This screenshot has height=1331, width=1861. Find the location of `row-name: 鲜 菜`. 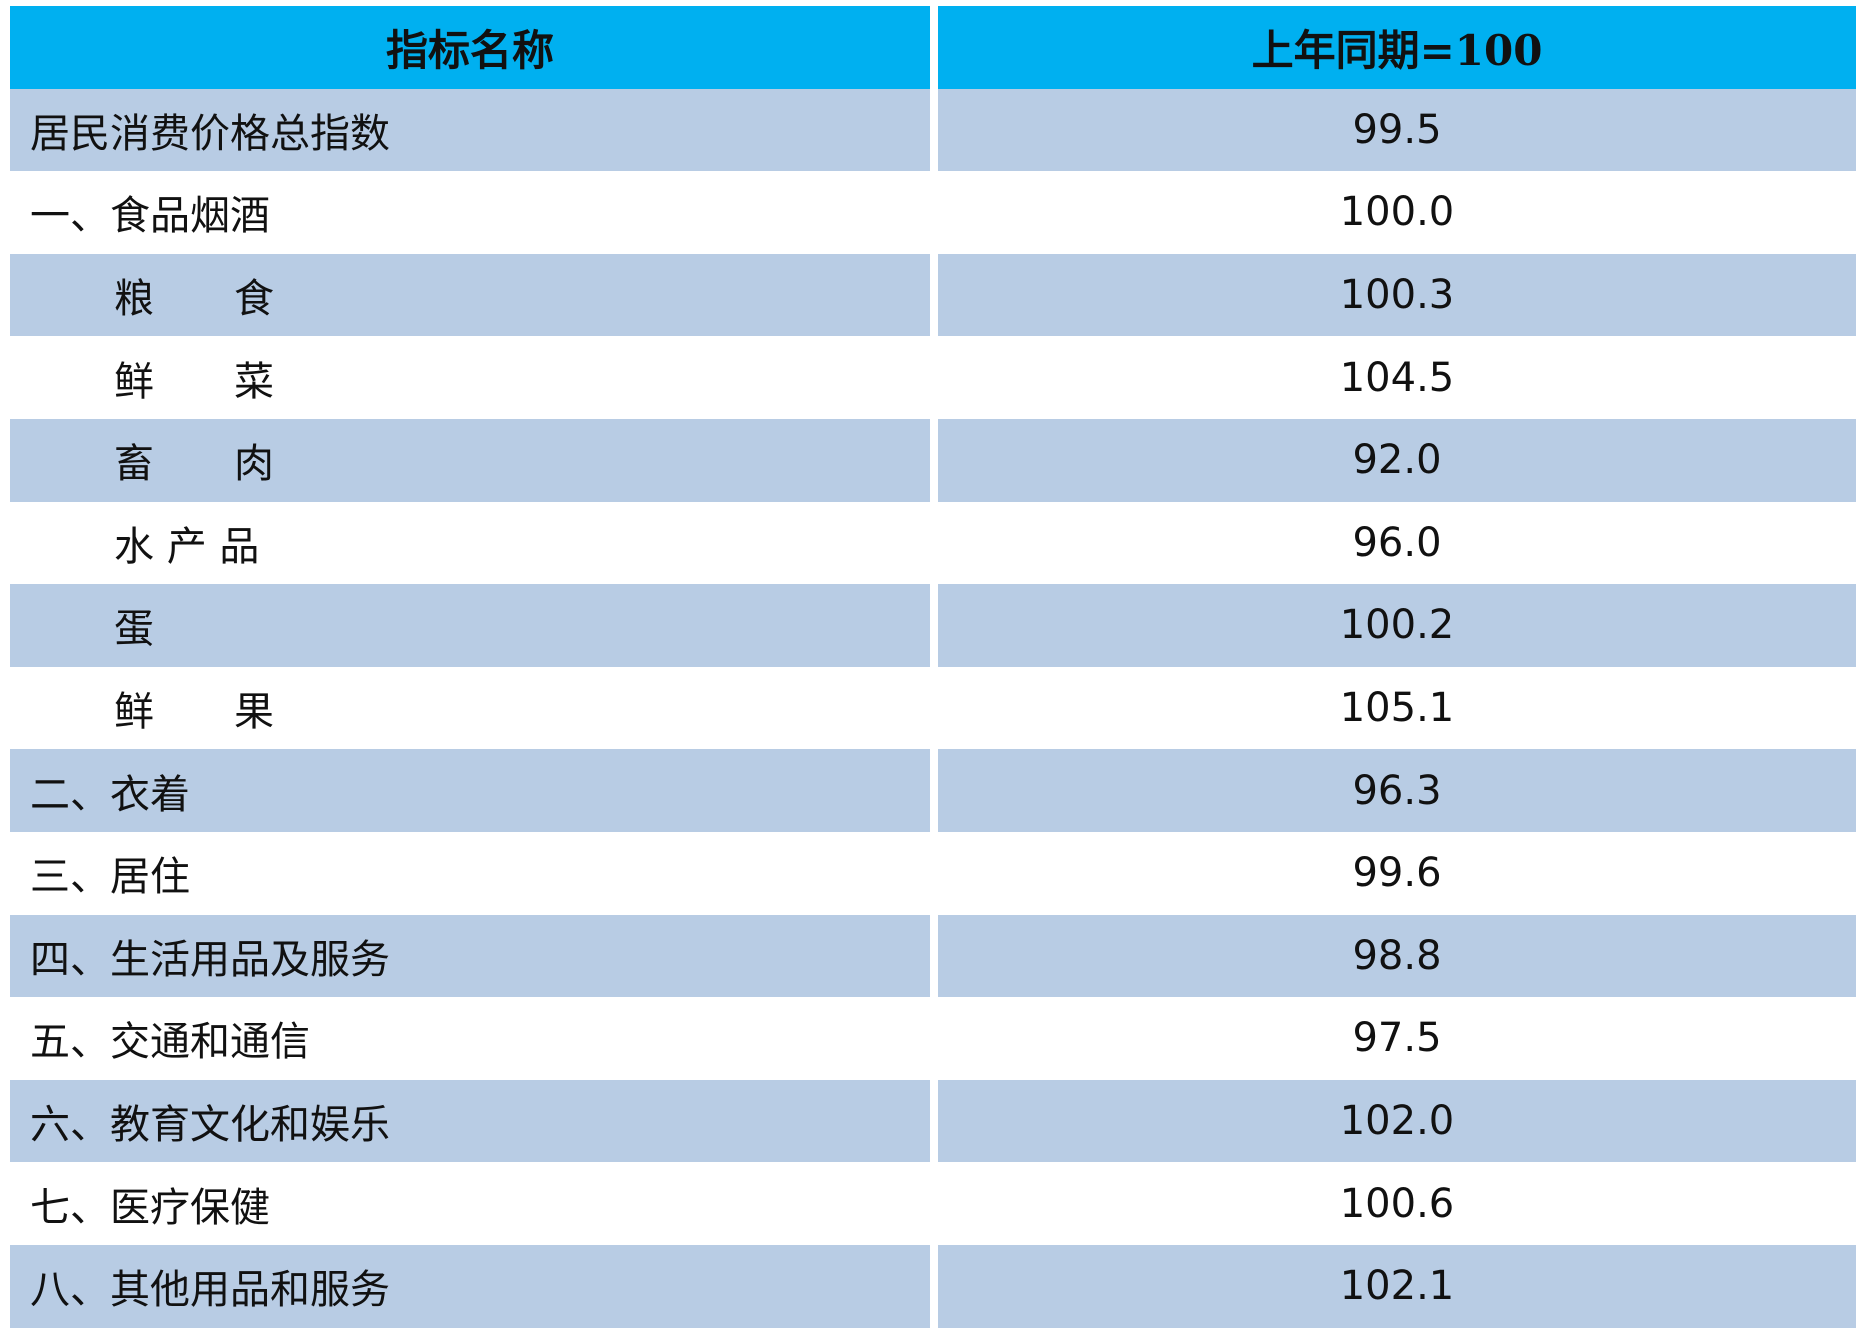

row-name: 鲜 菜 is located at coordinates (470, 377).